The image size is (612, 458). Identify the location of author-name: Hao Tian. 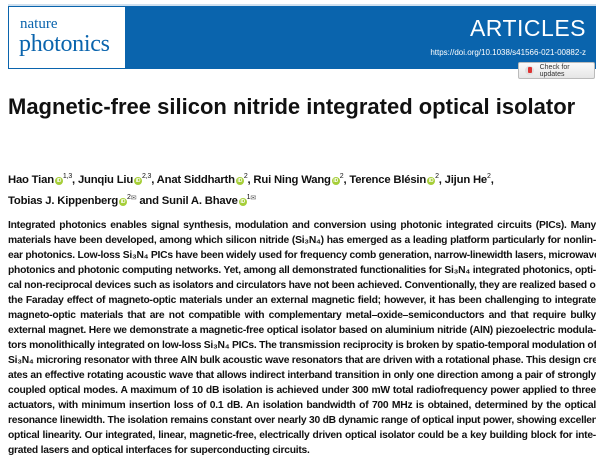
(31, 179).